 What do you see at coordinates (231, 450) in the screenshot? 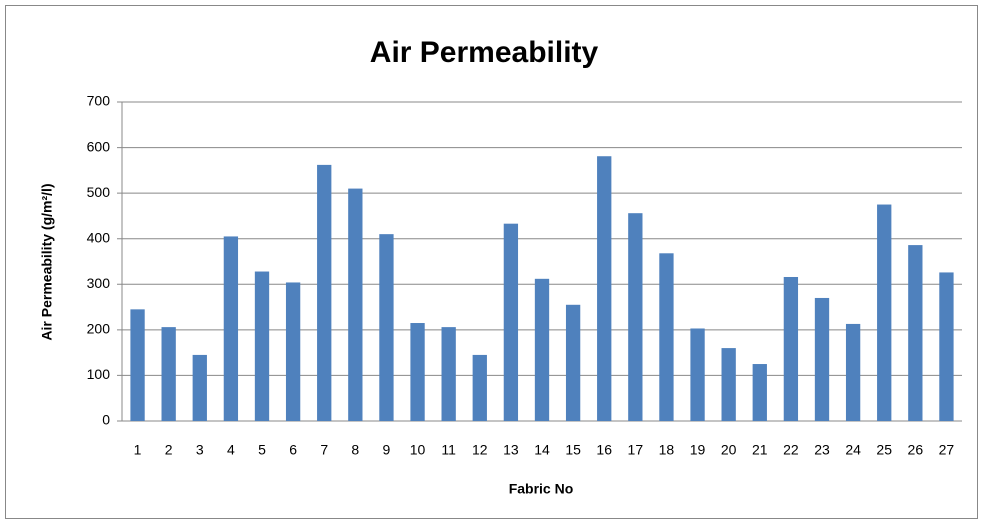
I see `x-tick-label: 4` at bounding box center [231, 450].